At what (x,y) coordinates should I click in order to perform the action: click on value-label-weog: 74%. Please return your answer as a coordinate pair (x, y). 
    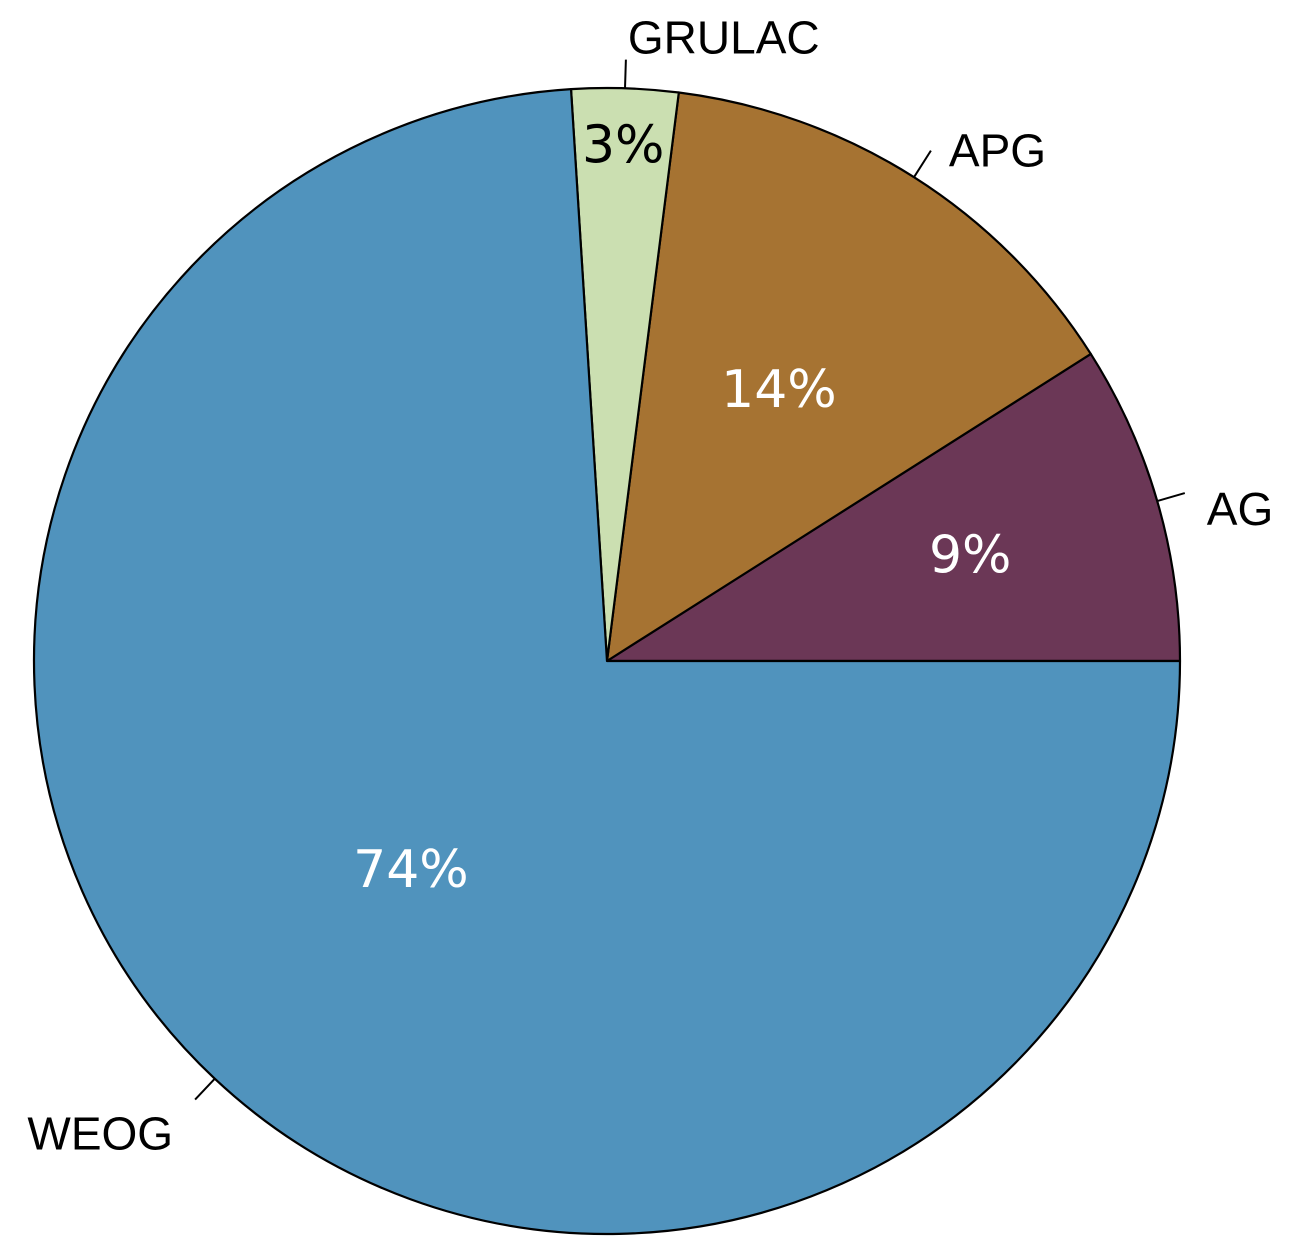
    Looking at the image, I should click on (411, 870).